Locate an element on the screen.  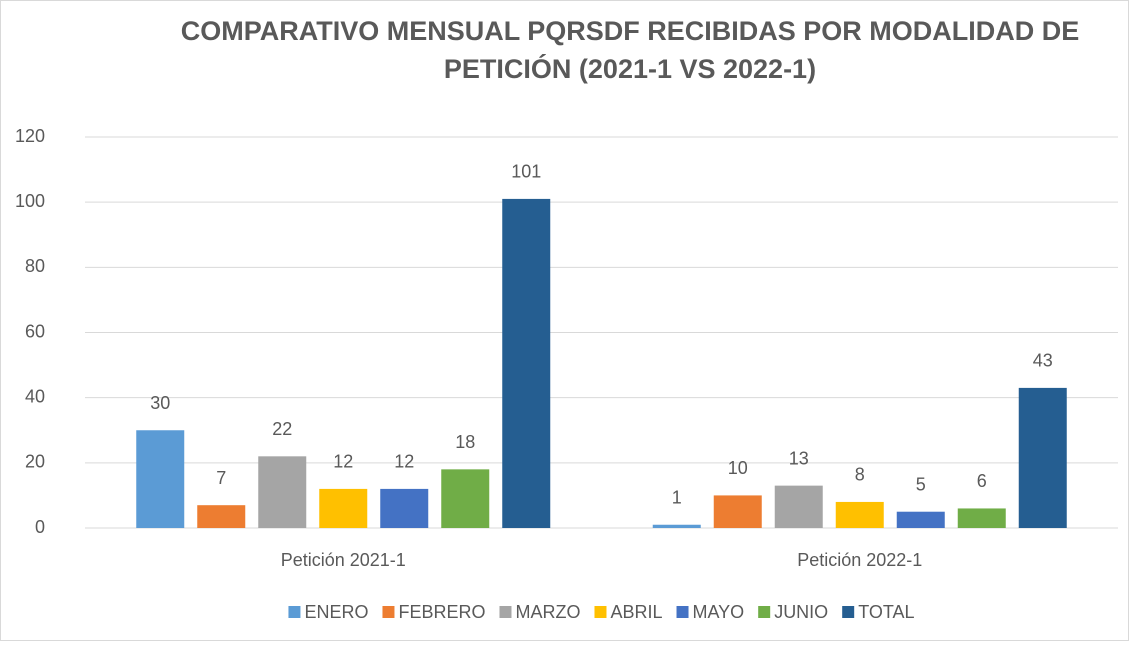
data-label: 13 is located at coordinates (799, 458).